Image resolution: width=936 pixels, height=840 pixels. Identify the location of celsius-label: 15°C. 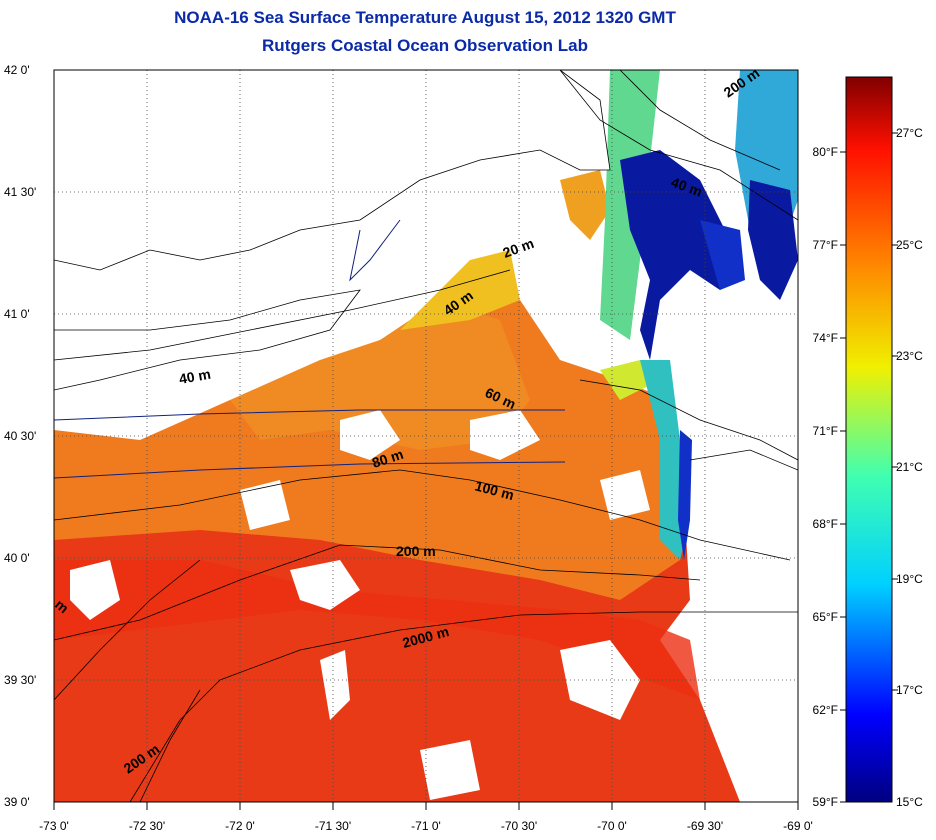
(909, 802).